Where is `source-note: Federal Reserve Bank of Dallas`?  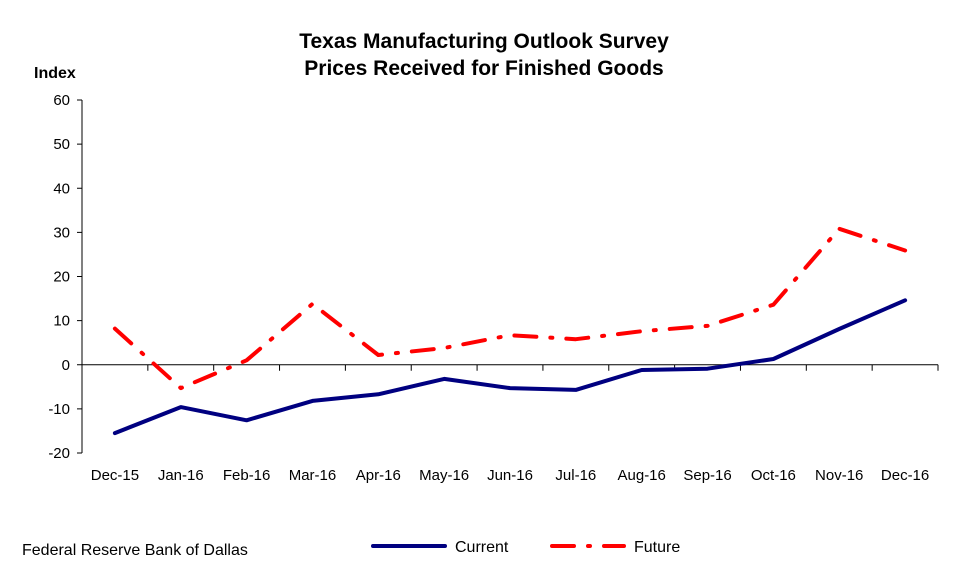
source-note: Federal Reserve Bank of Dallas is located at coordinates (135, 550).